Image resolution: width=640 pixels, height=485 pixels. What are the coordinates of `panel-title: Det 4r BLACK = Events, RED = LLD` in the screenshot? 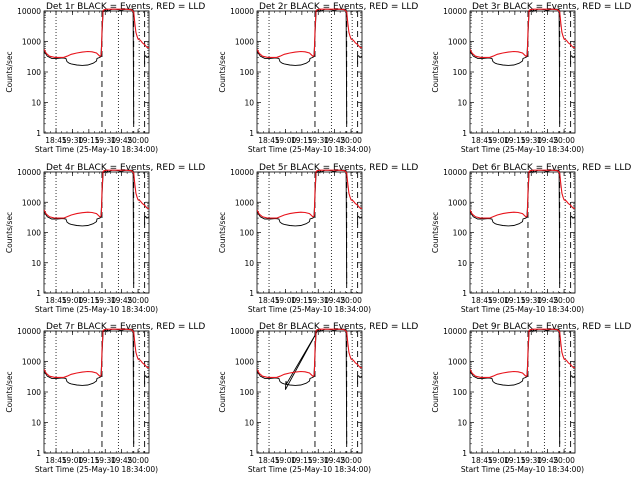 It's located at (125, 168).